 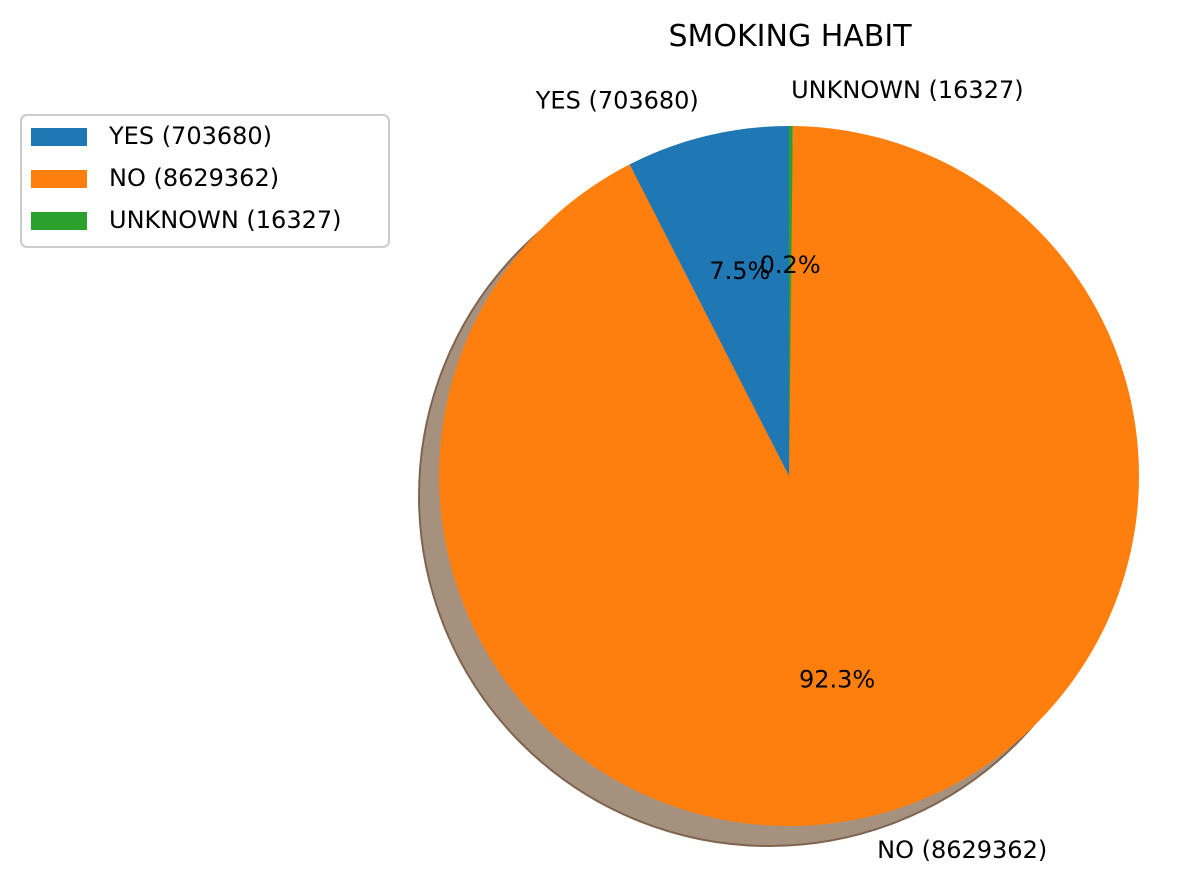 I want to click on pie-slice-percent-1: 92.3%, so click(x=837, y=679).